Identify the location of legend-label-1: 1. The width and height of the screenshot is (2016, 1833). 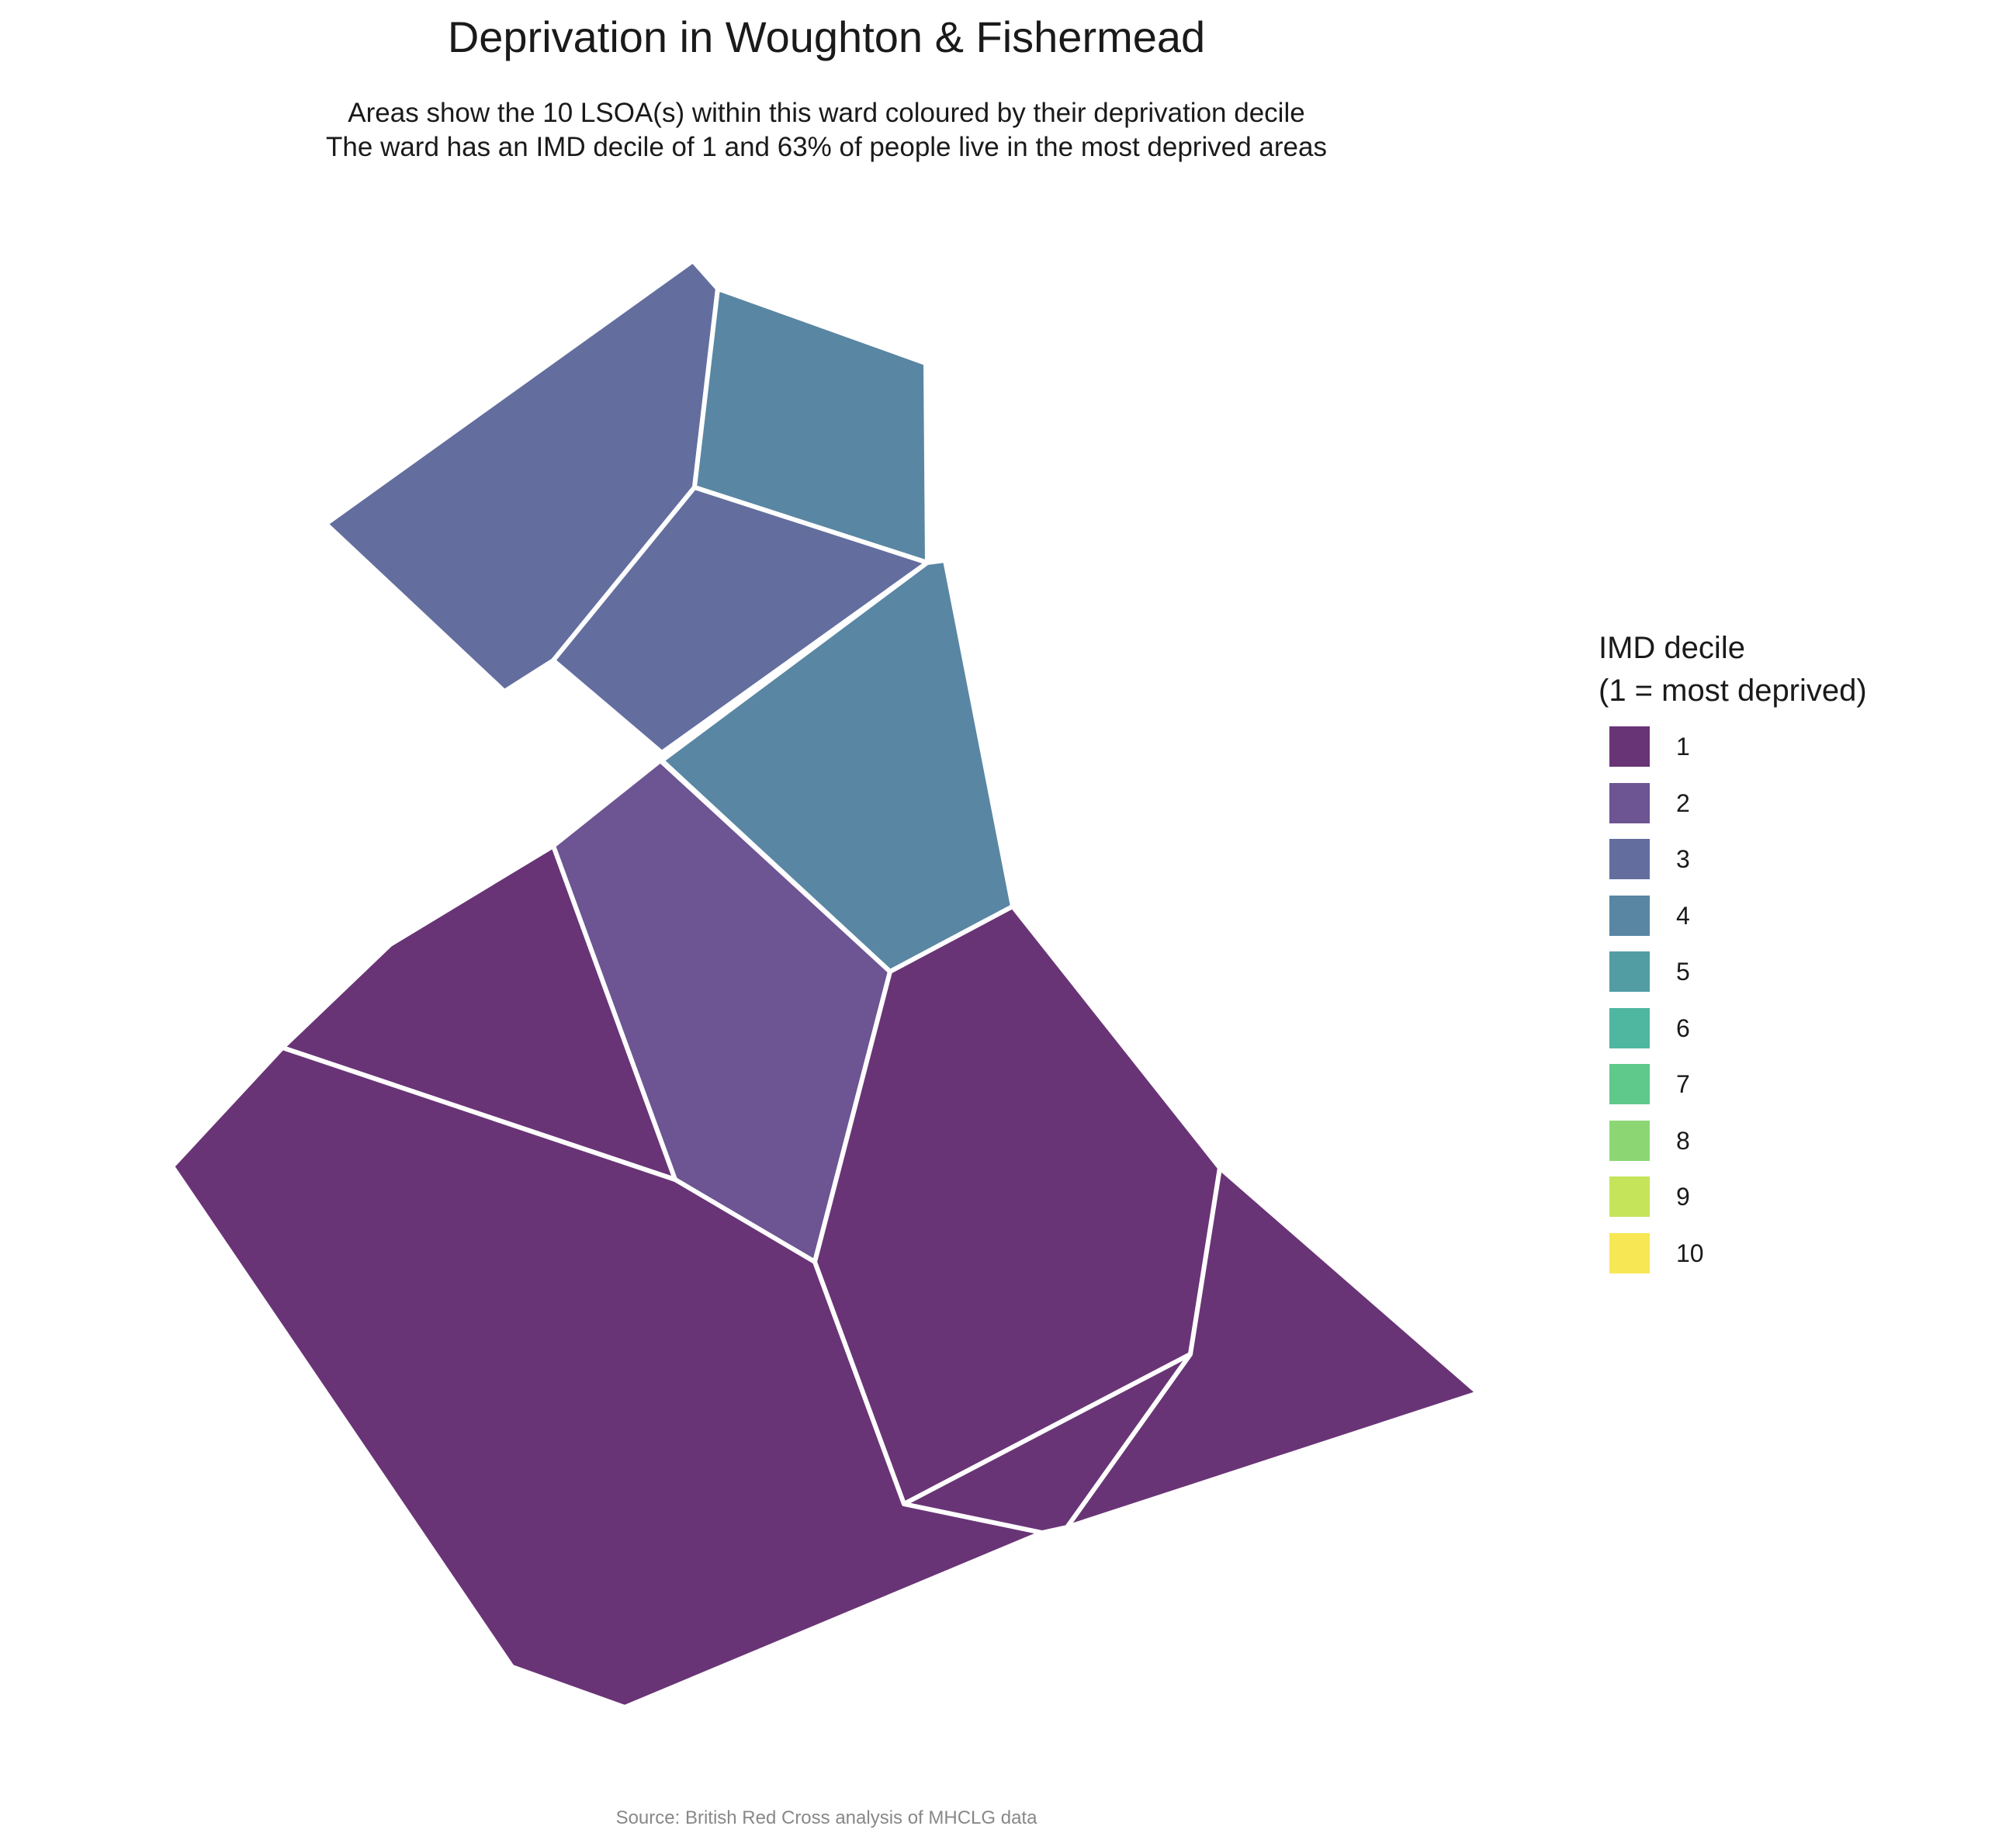
(1683, 747).